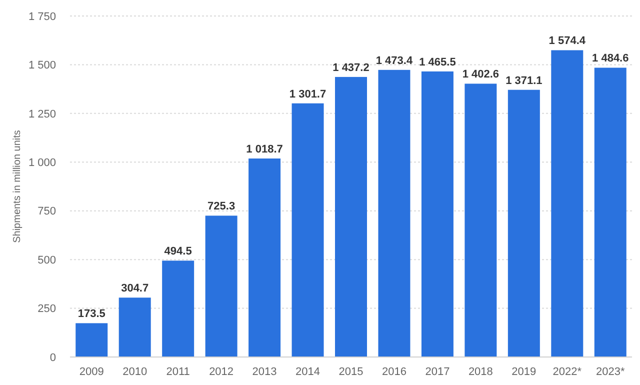  I want to click on data-label: 1 437.2, so click(351, 68).